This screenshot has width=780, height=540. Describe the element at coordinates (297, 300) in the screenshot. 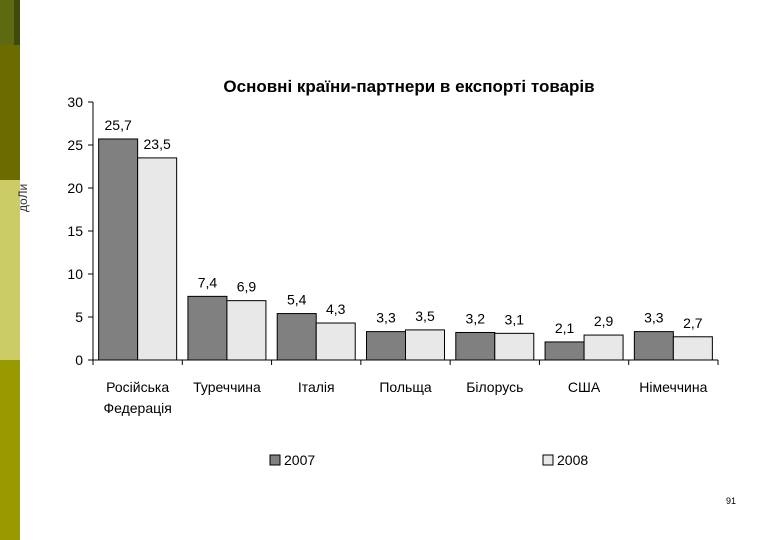

I see `data-label: 5,4` at that location.